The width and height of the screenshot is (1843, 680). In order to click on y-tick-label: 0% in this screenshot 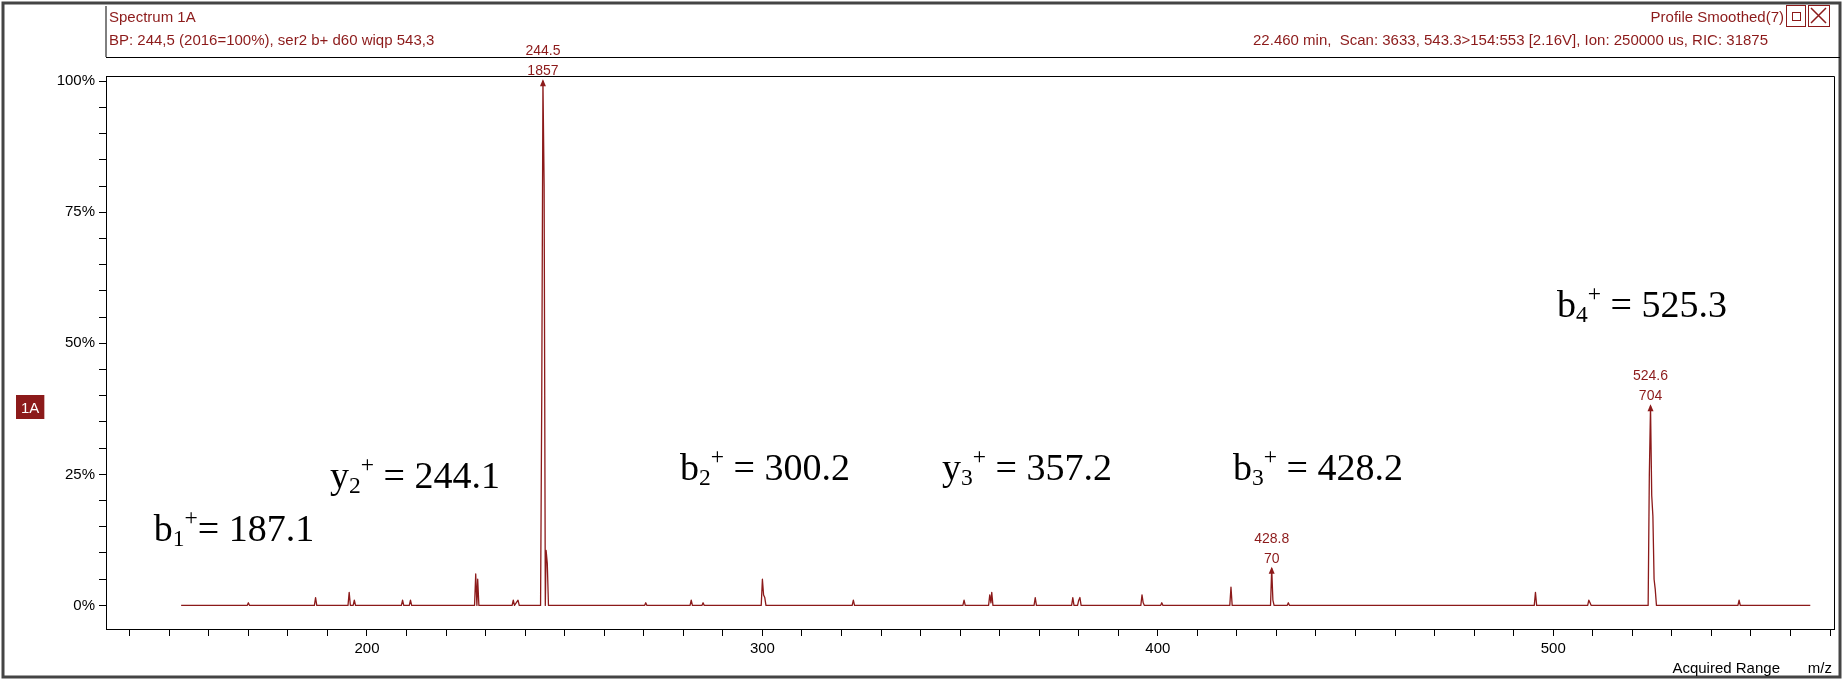, I will do `click(84, 604)`.